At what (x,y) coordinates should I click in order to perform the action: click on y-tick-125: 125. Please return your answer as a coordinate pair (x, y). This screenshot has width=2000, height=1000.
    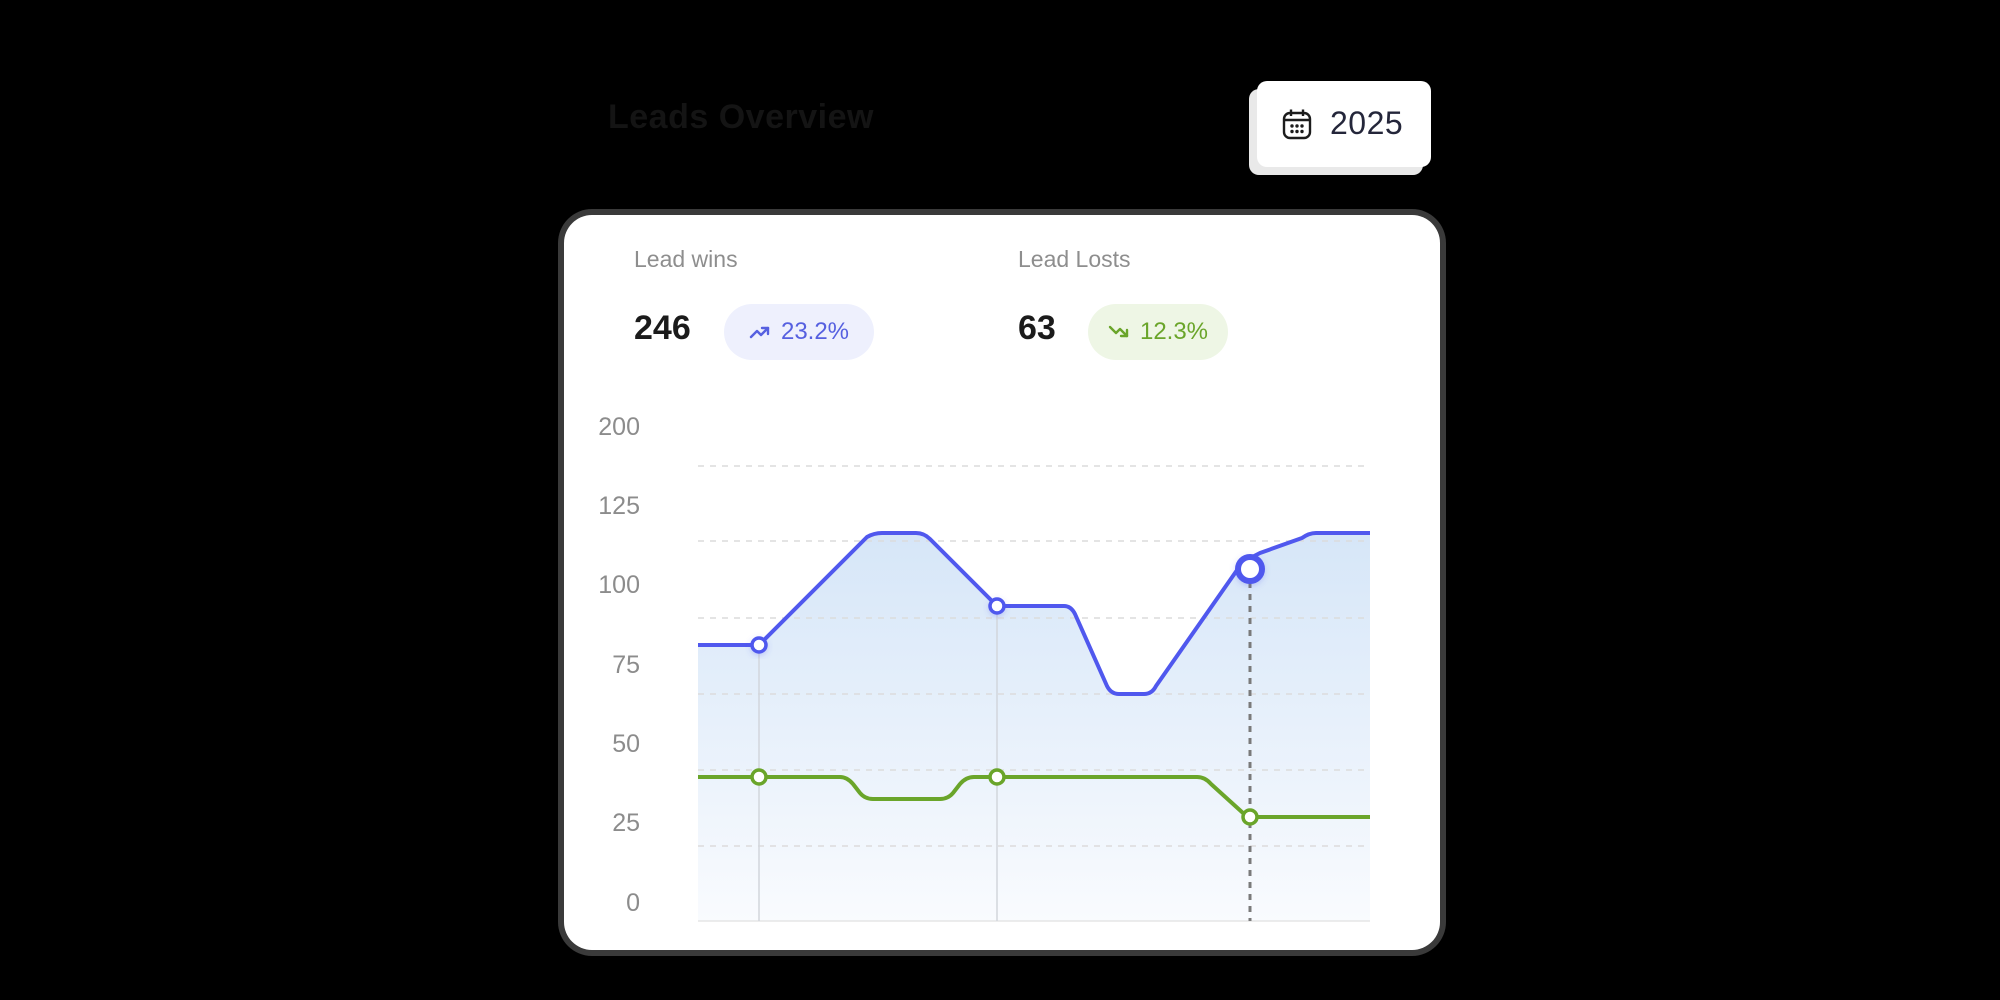
    Looking at the image, I should click on (619, 506).